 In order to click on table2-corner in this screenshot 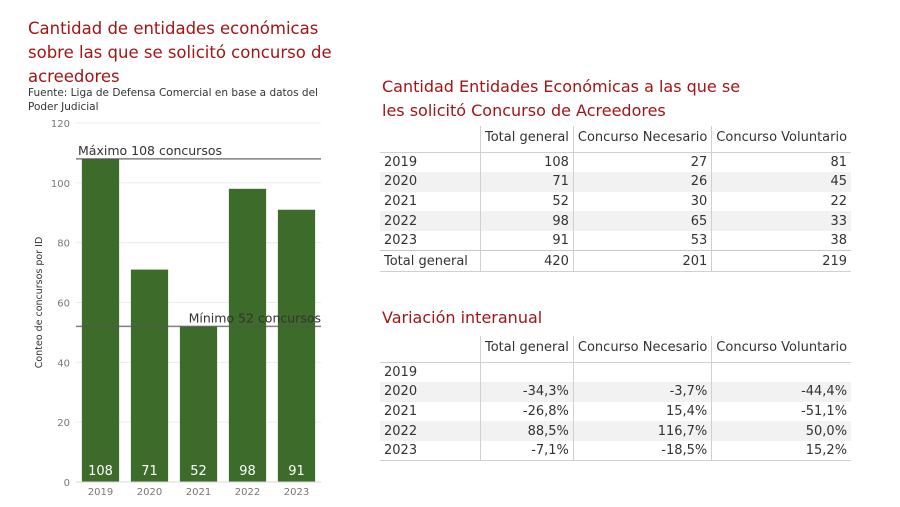, I will do `click(430, 349)`.